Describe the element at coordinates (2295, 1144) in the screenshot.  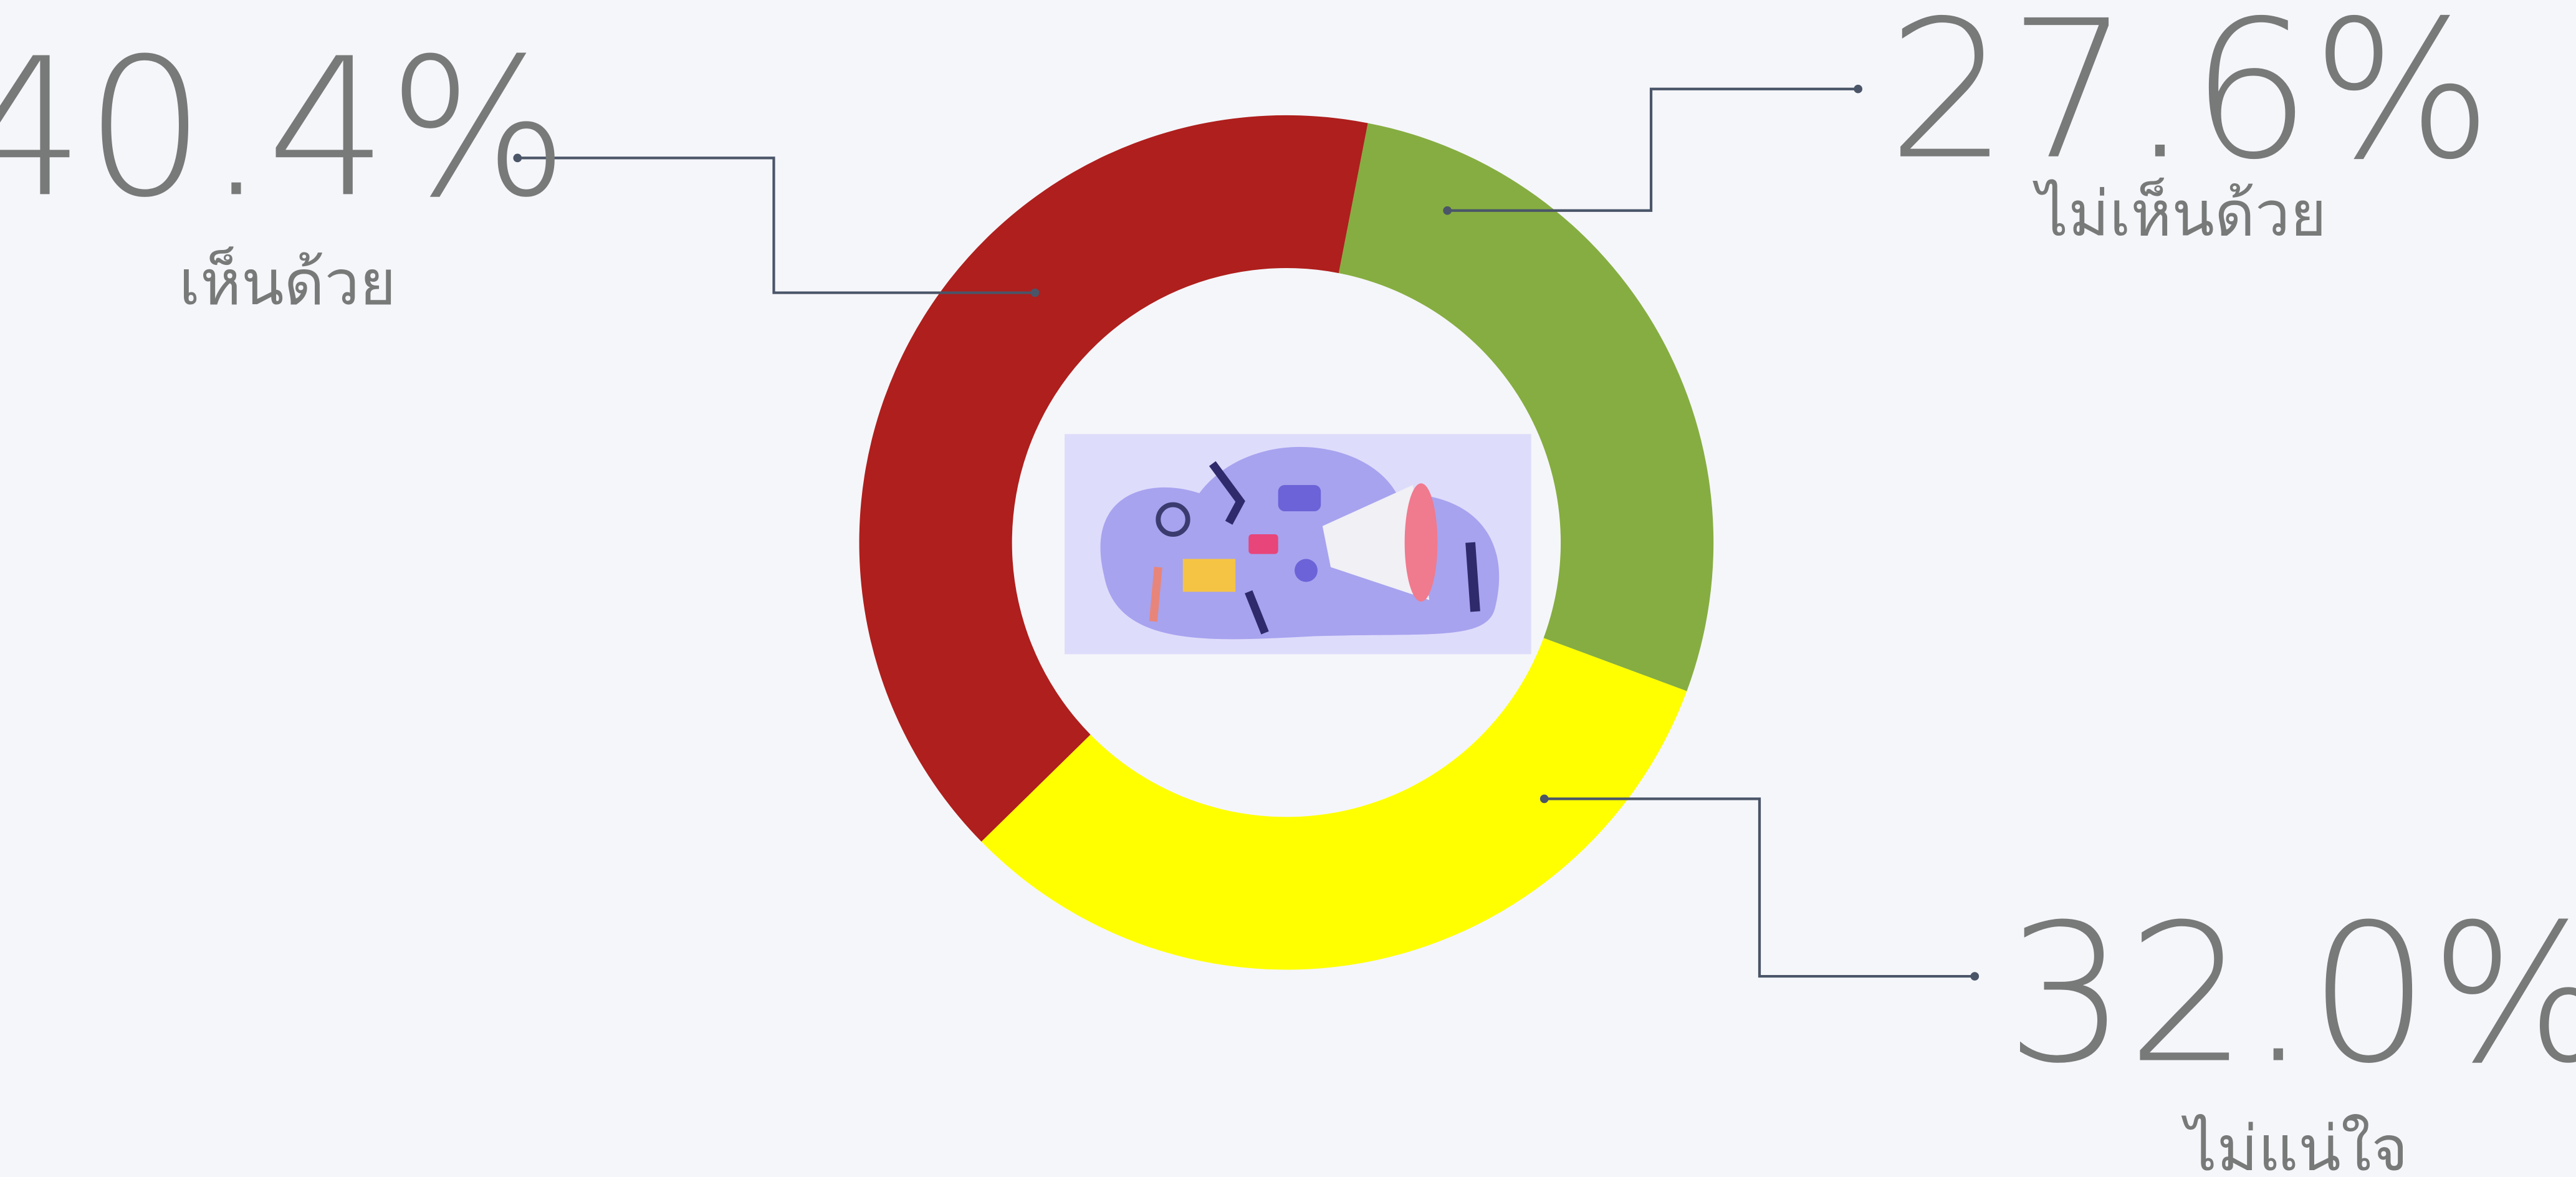
I see `category-label: ไม่แน่ใจ` at that location.